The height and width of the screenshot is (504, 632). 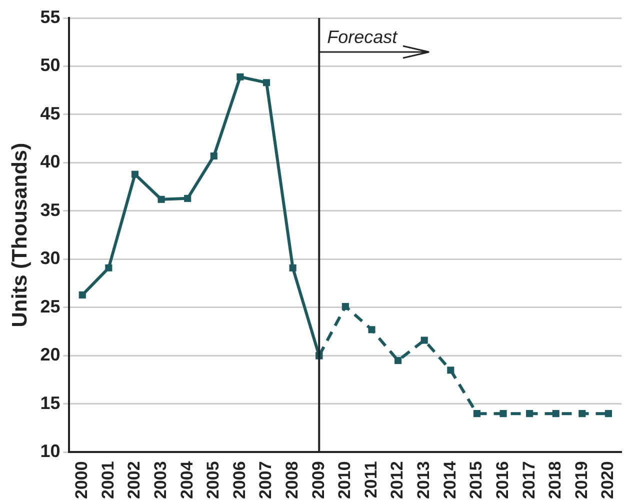 What do you see at coordinates (50, 162) in the screenshot?
I see `y-tick-label: 40` at bounding box center [50, 162].